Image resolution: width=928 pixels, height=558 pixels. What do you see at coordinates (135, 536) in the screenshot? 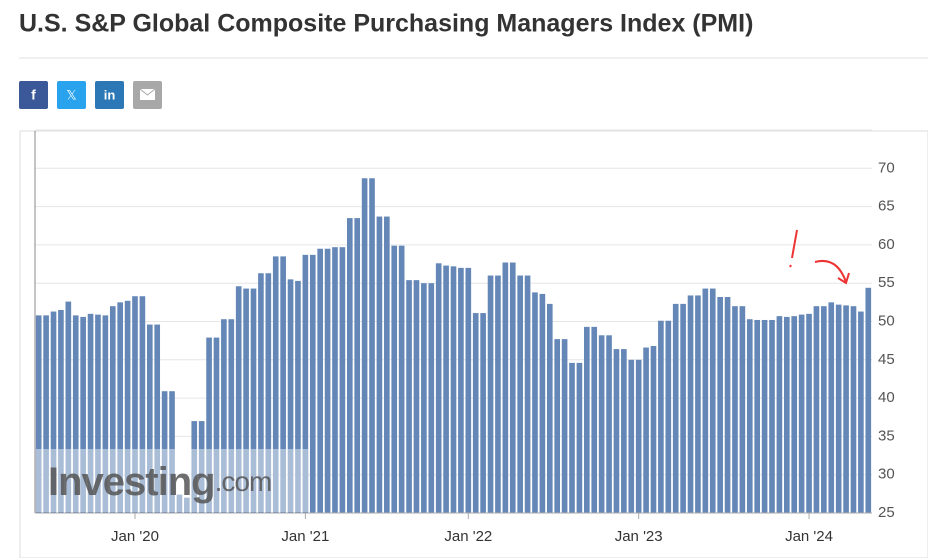
I see `x-tick-label: Jan '20` at bounding box center [135, 536].